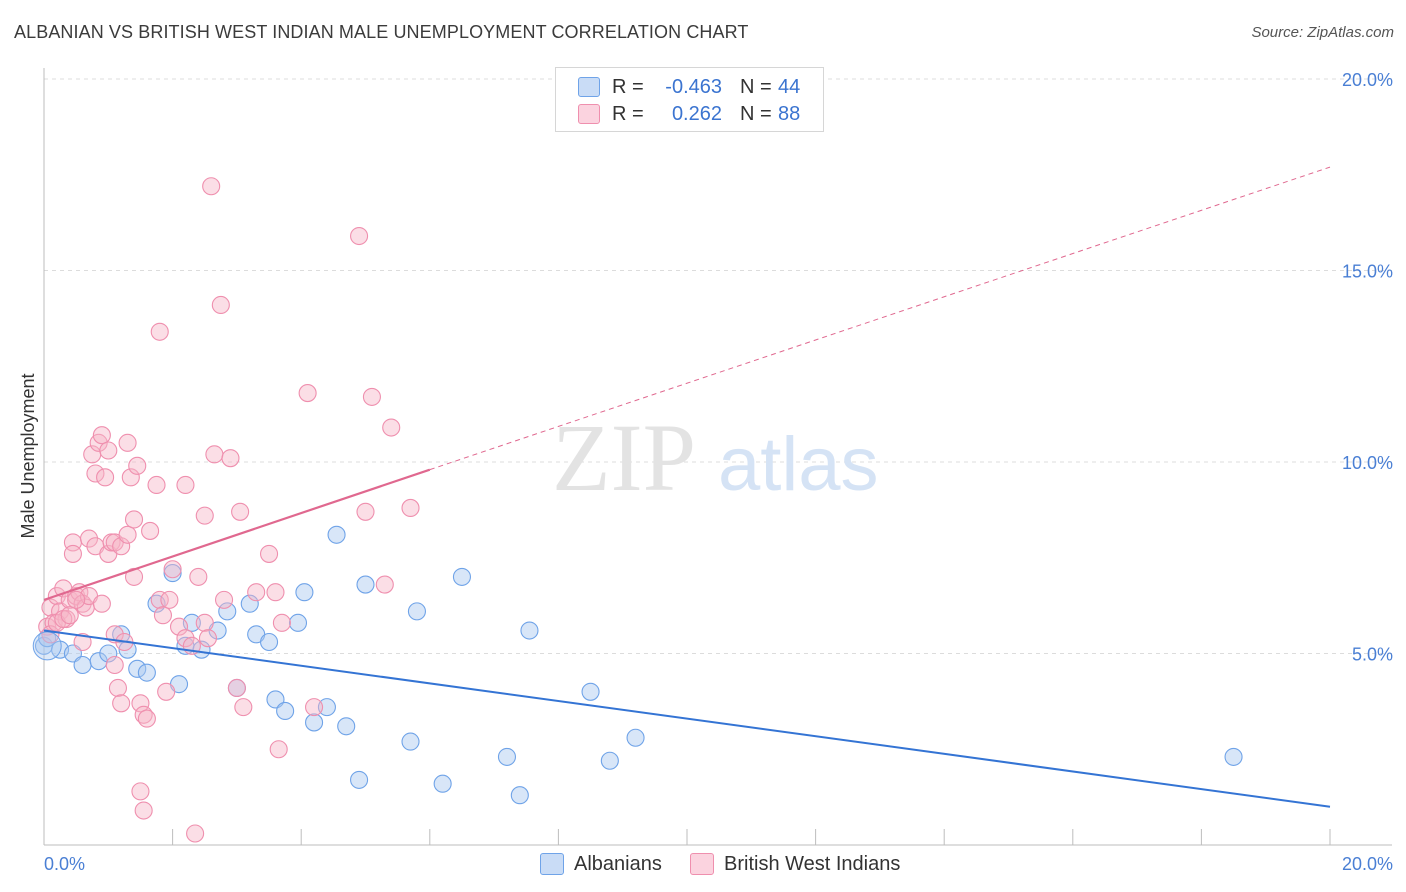 This screenshot has height=892, width=1406. Describe the element at coordinates (696, 113) in the screenshot. I see `r-value: 0.262` at that location.